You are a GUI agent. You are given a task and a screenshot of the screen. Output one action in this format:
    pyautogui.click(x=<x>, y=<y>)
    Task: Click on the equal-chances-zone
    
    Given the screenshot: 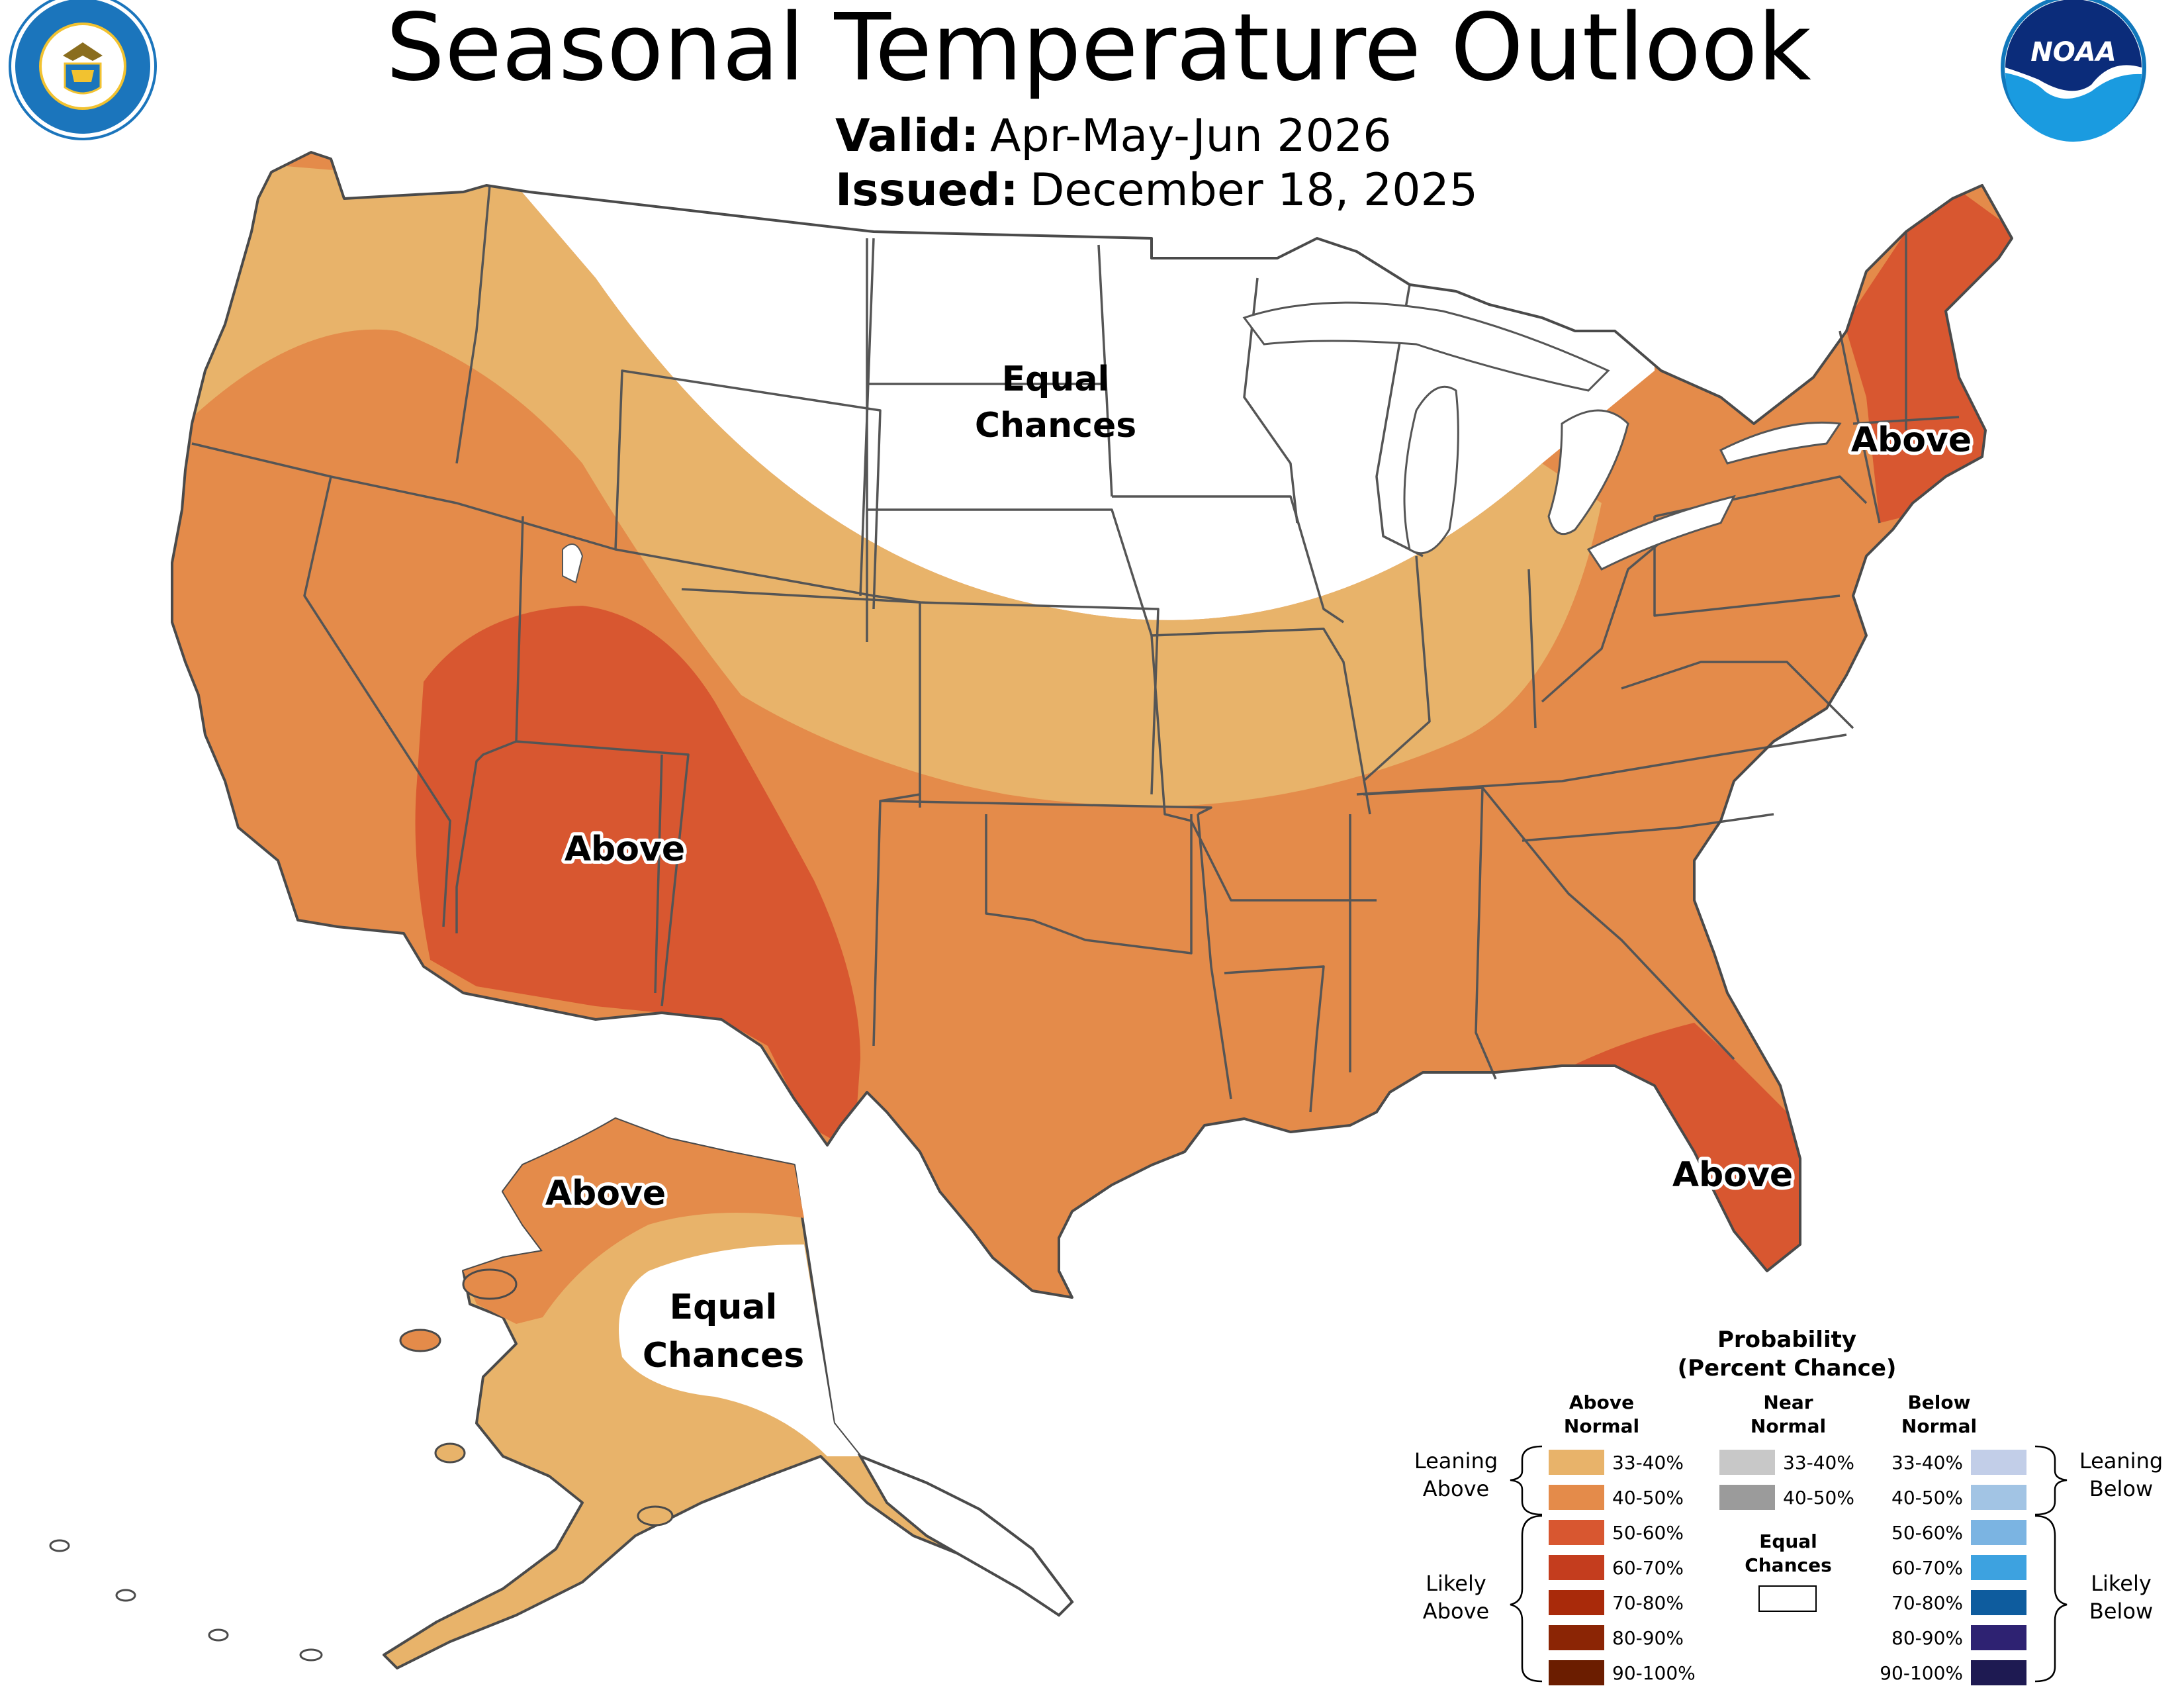 What is the action you would take?
    pyautogui.click(x=1059, y=396)
    